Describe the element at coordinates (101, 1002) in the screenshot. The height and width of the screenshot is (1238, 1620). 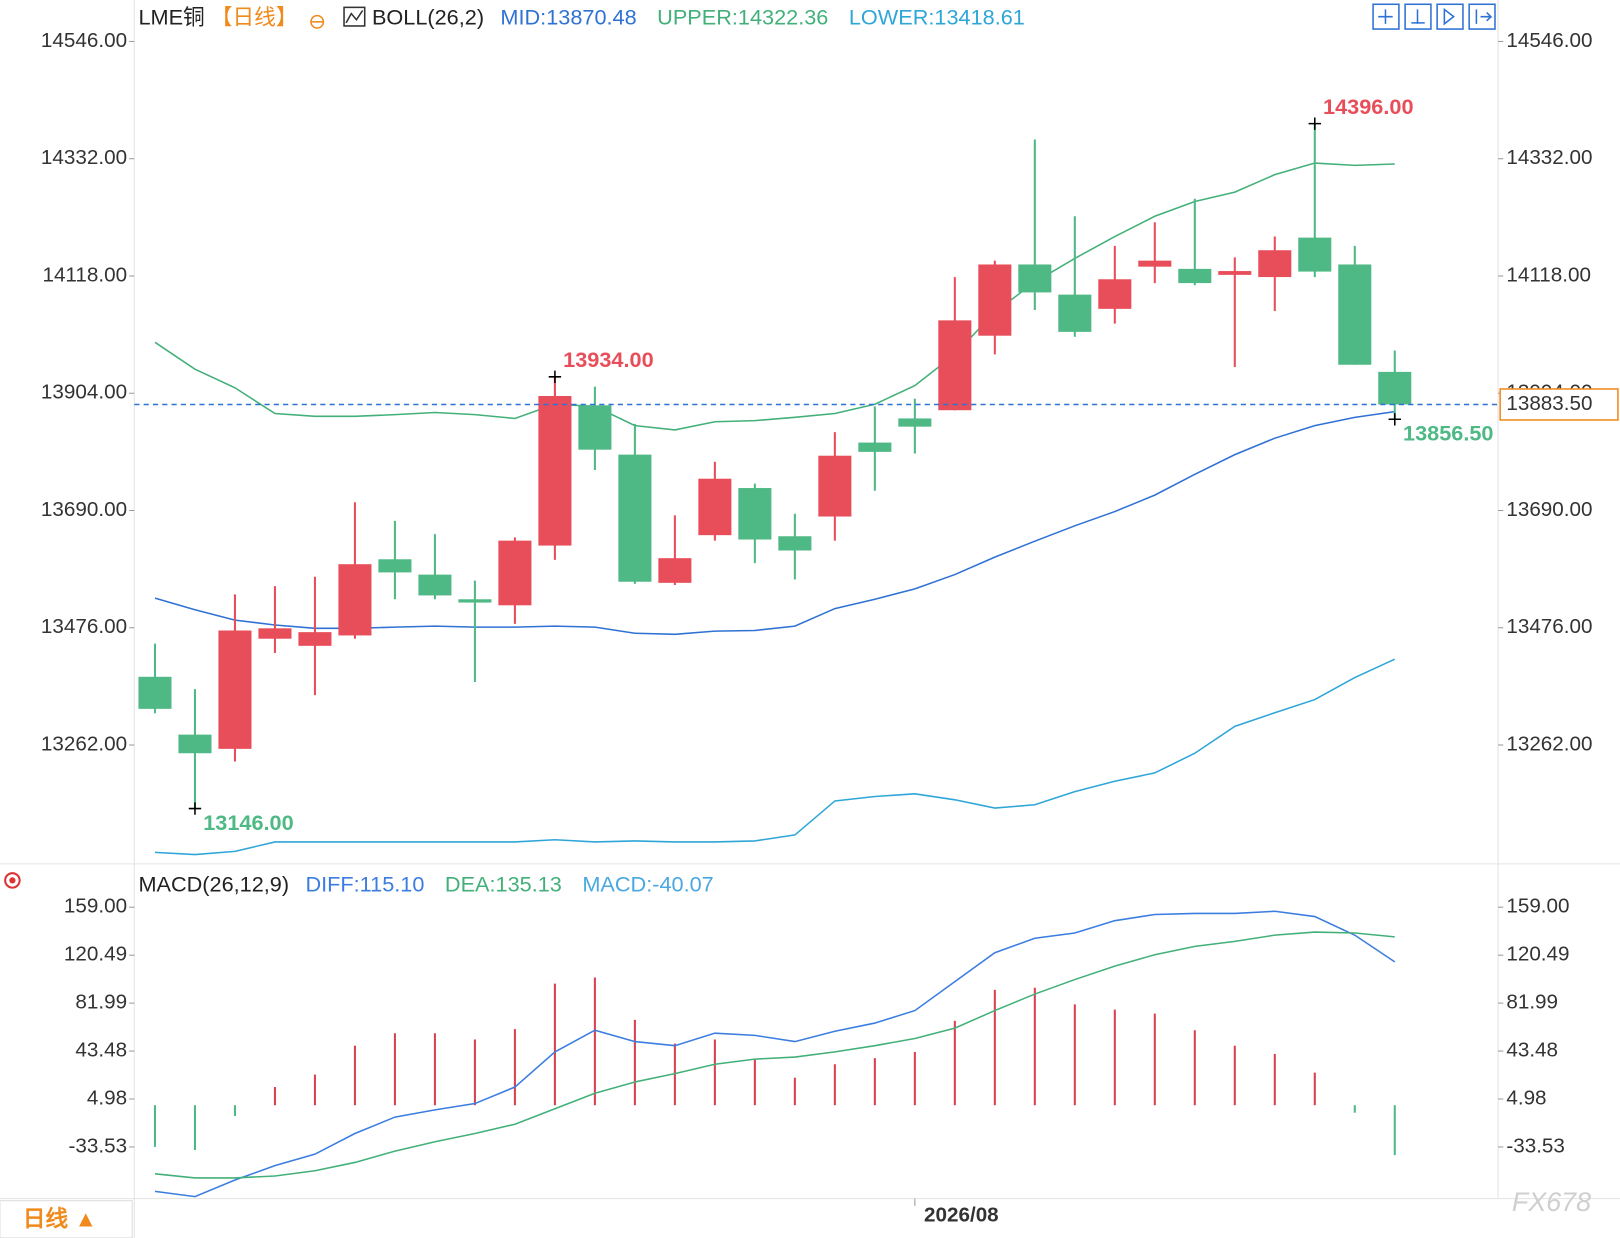
I see `y-tick-label: 81.99` at that location.